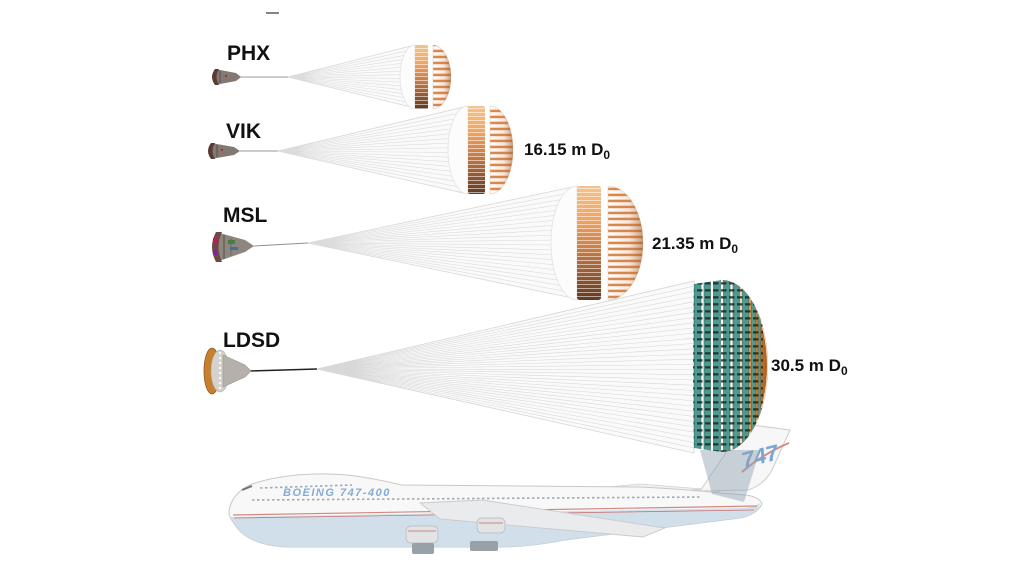 The image size is (1024, 576). Describe the element at coordinates (695, 245) in the screenshot. I see `msl-diameter-label: 21.35 m D0` at that location.